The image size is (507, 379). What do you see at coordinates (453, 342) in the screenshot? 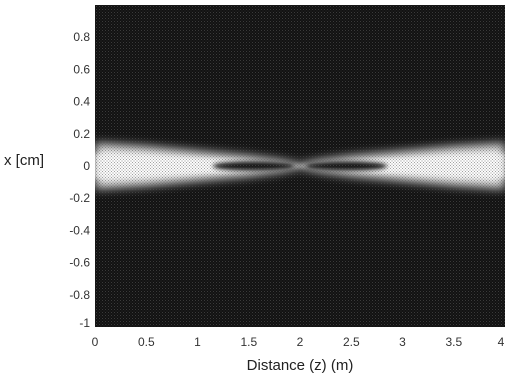
I see `x-tick-label: 3.5` at bounding box center [453, 342].